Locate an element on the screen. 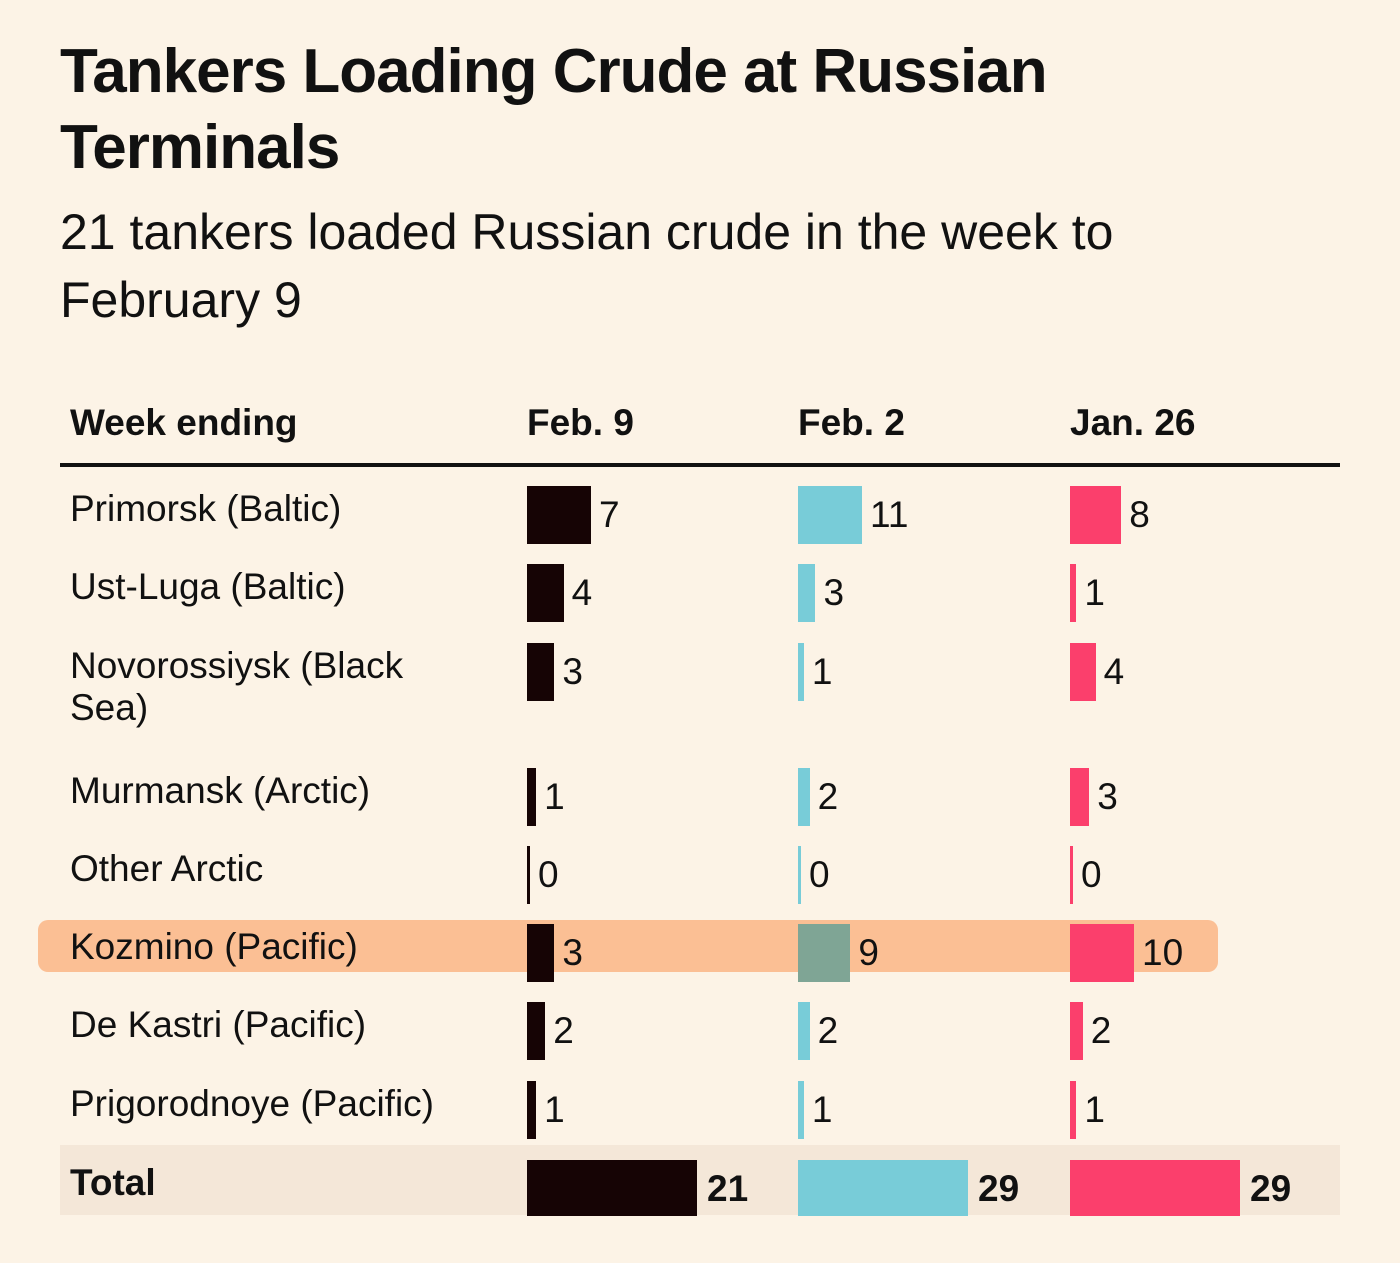 The image size is (1400, 1263). row-label: Novorossiysk (Black Sea) is located at coordinates (237, 686).